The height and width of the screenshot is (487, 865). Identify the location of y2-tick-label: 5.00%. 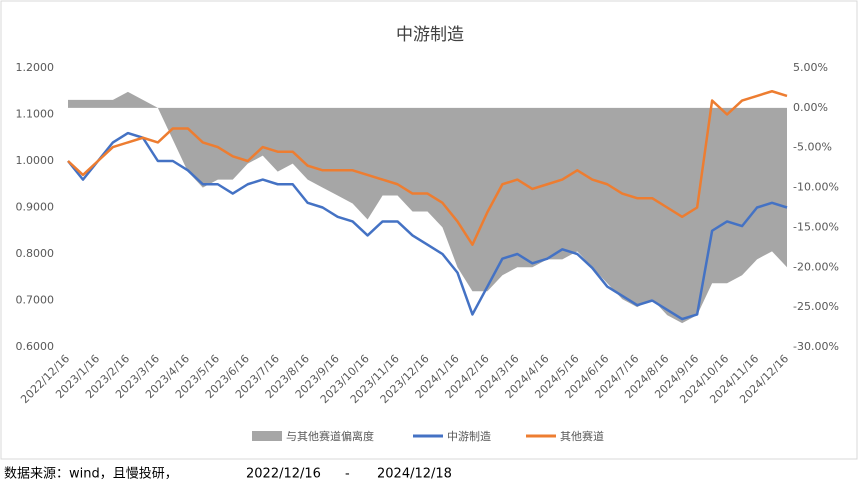
(810, 67).